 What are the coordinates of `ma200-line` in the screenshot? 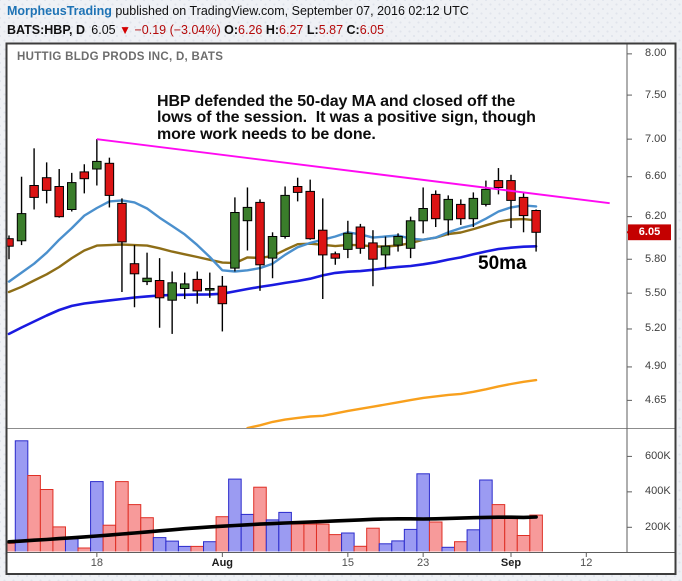 It's located at (392, 403).